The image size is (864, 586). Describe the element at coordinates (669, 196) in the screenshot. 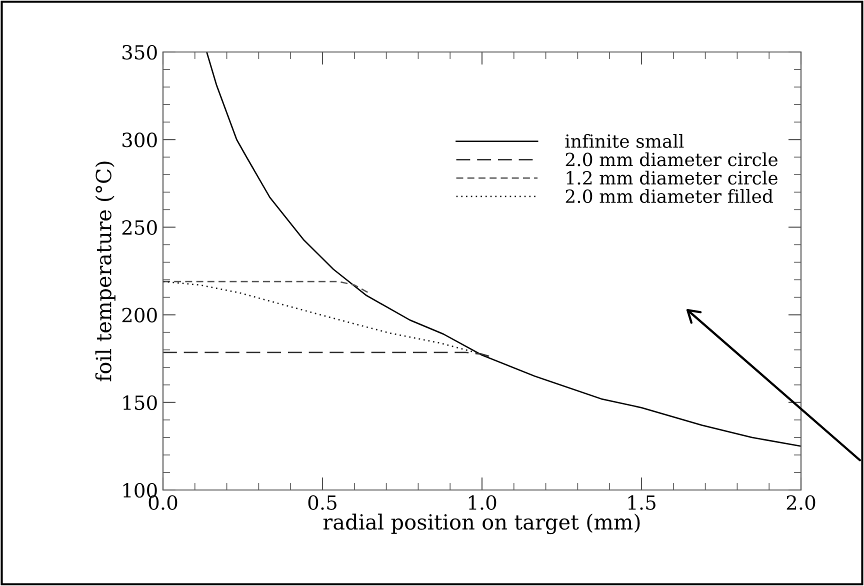

I see `legend-label: 2.0 mm diameter filled` at that location.